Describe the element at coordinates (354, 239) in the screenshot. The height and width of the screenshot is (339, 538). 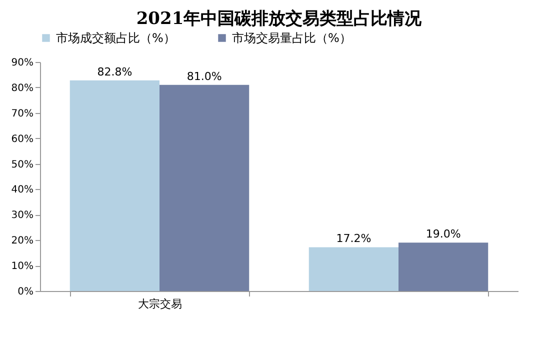
I see `data-label: 17.2%` at that location.